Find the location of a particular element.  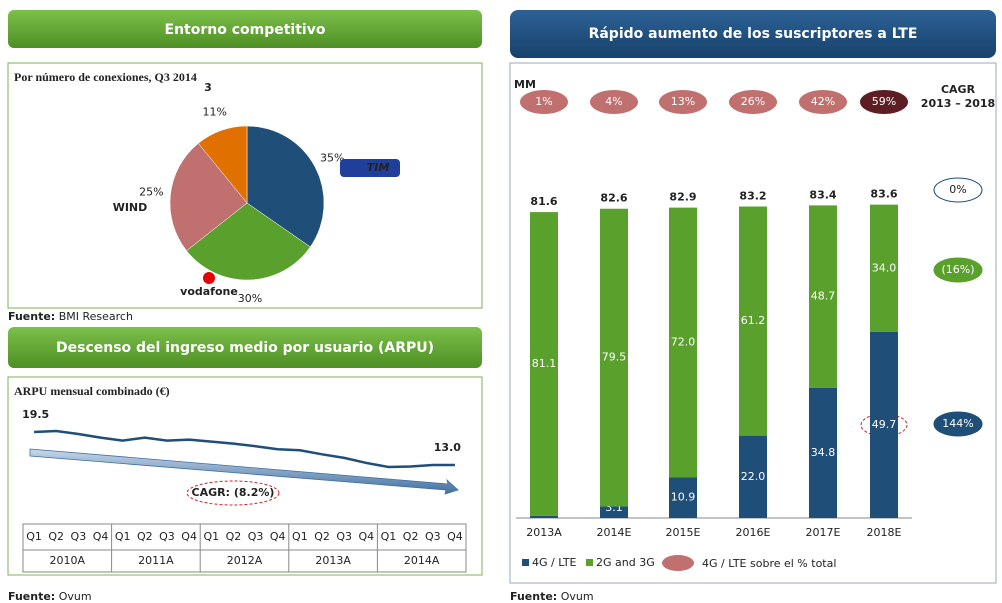

segment-label: 49.7 is located at coordinates (884, 424).